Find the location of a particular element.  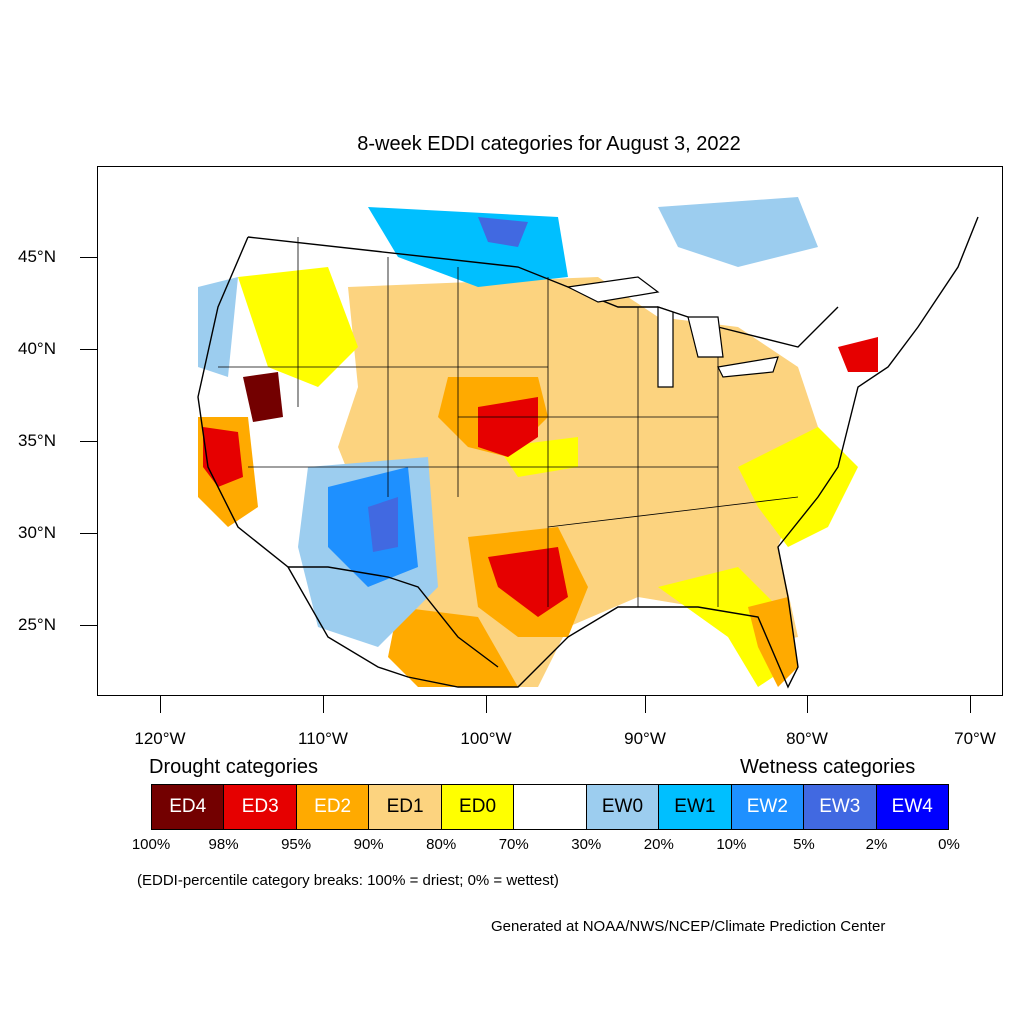

legend-ew3: EW3 is located at coordinates (840, 807).